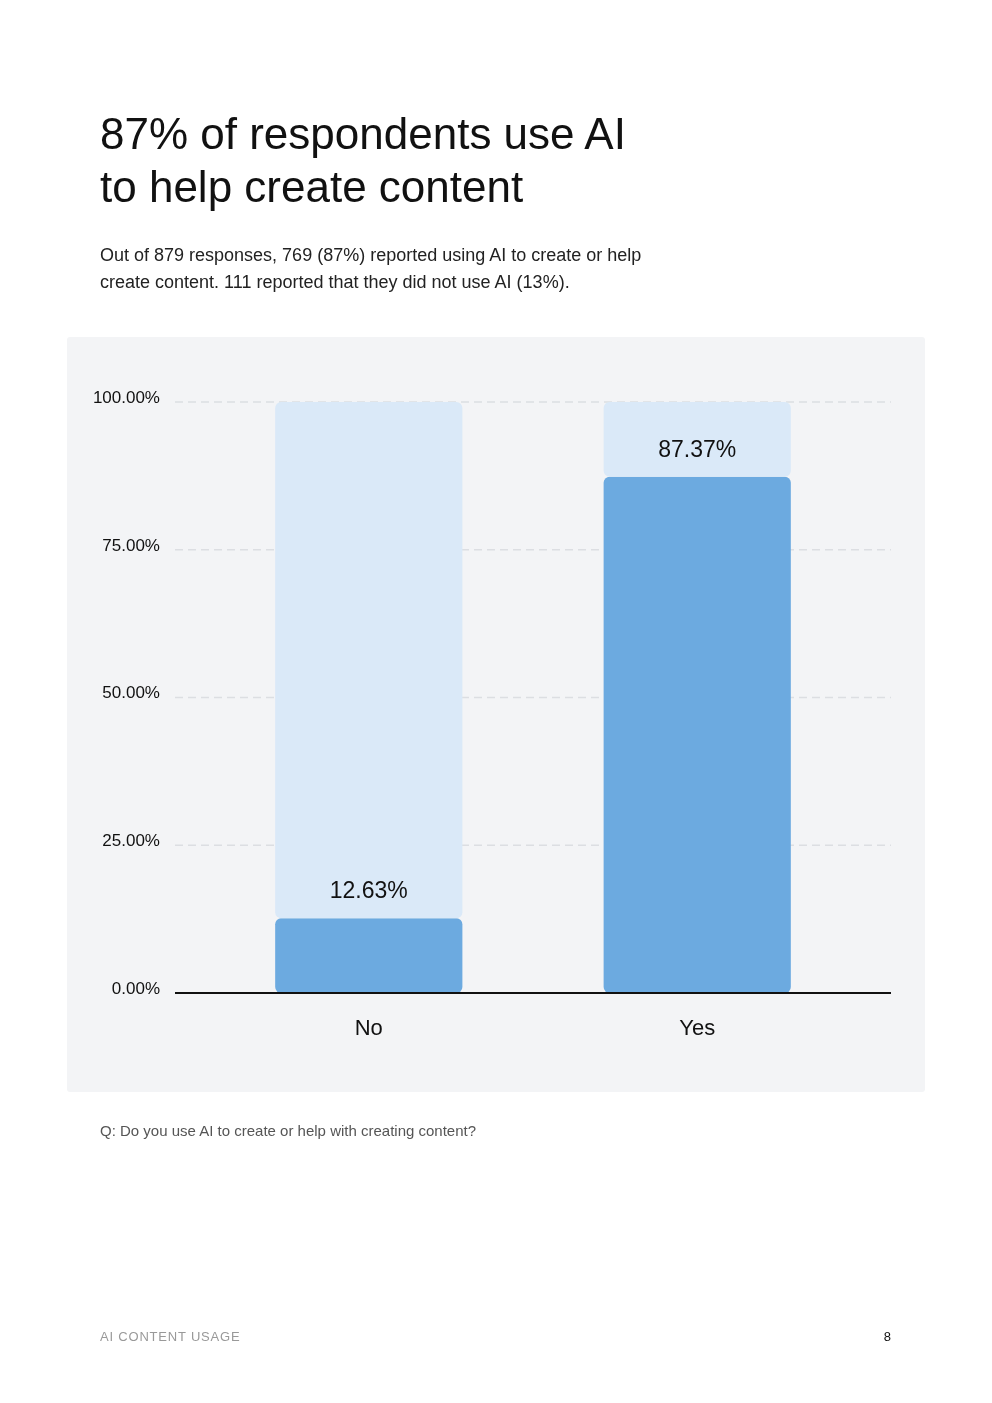  I want to click on y-tick-label: 0.00%, so click(135, 988).